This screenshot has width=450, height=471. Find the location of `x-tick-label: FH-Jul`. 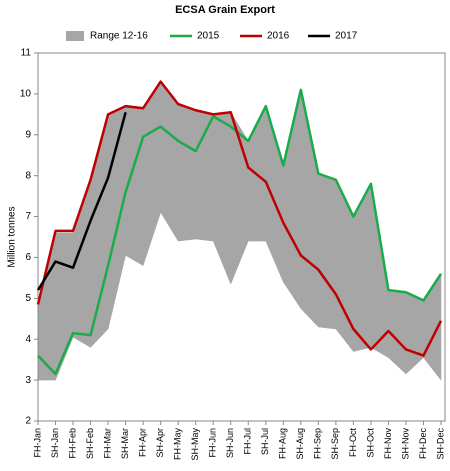

x-tick-label: FH-Jul is located at coordinates (248, 441).